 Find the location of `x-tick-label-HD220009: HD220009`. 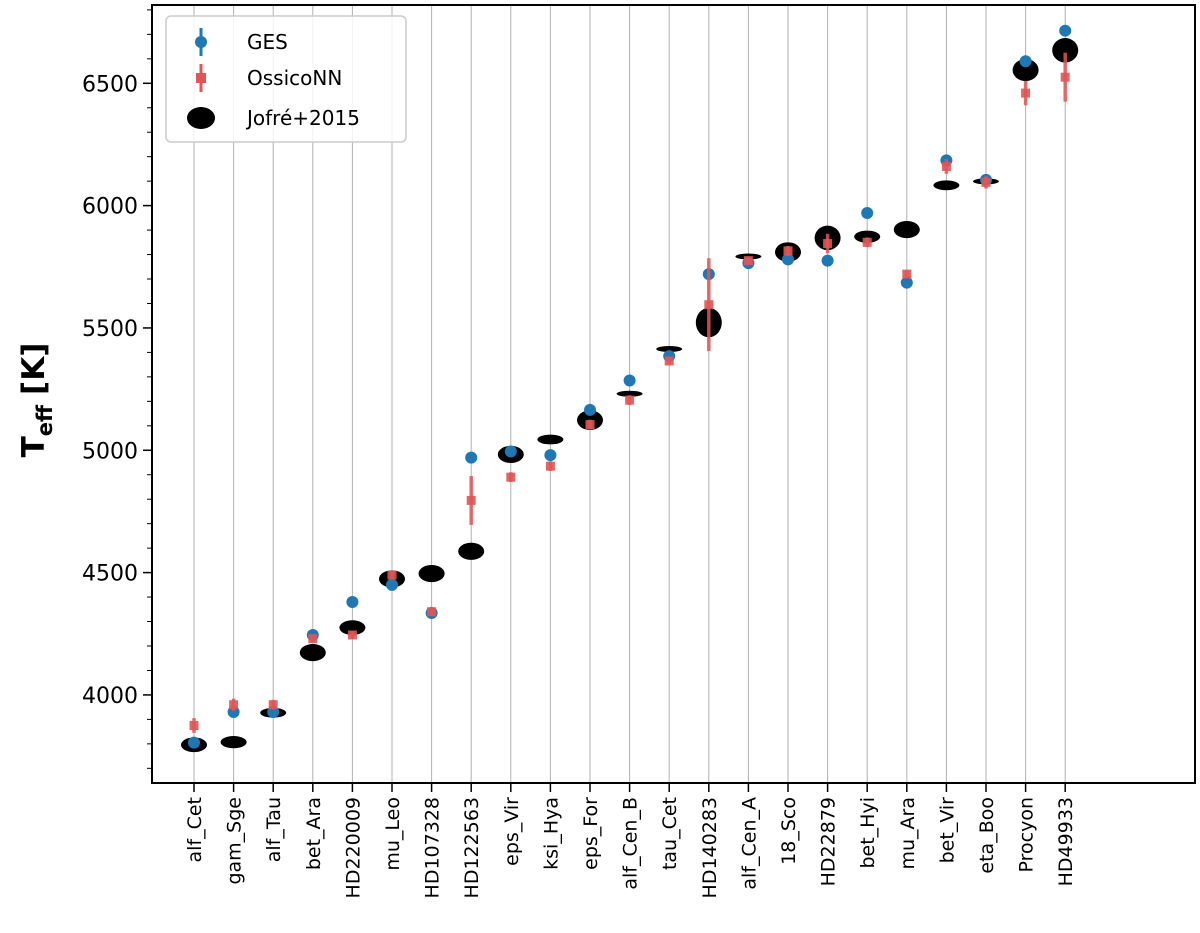

x-tick-label-HD220009: HD220009 is located at coordinates (353, 847).